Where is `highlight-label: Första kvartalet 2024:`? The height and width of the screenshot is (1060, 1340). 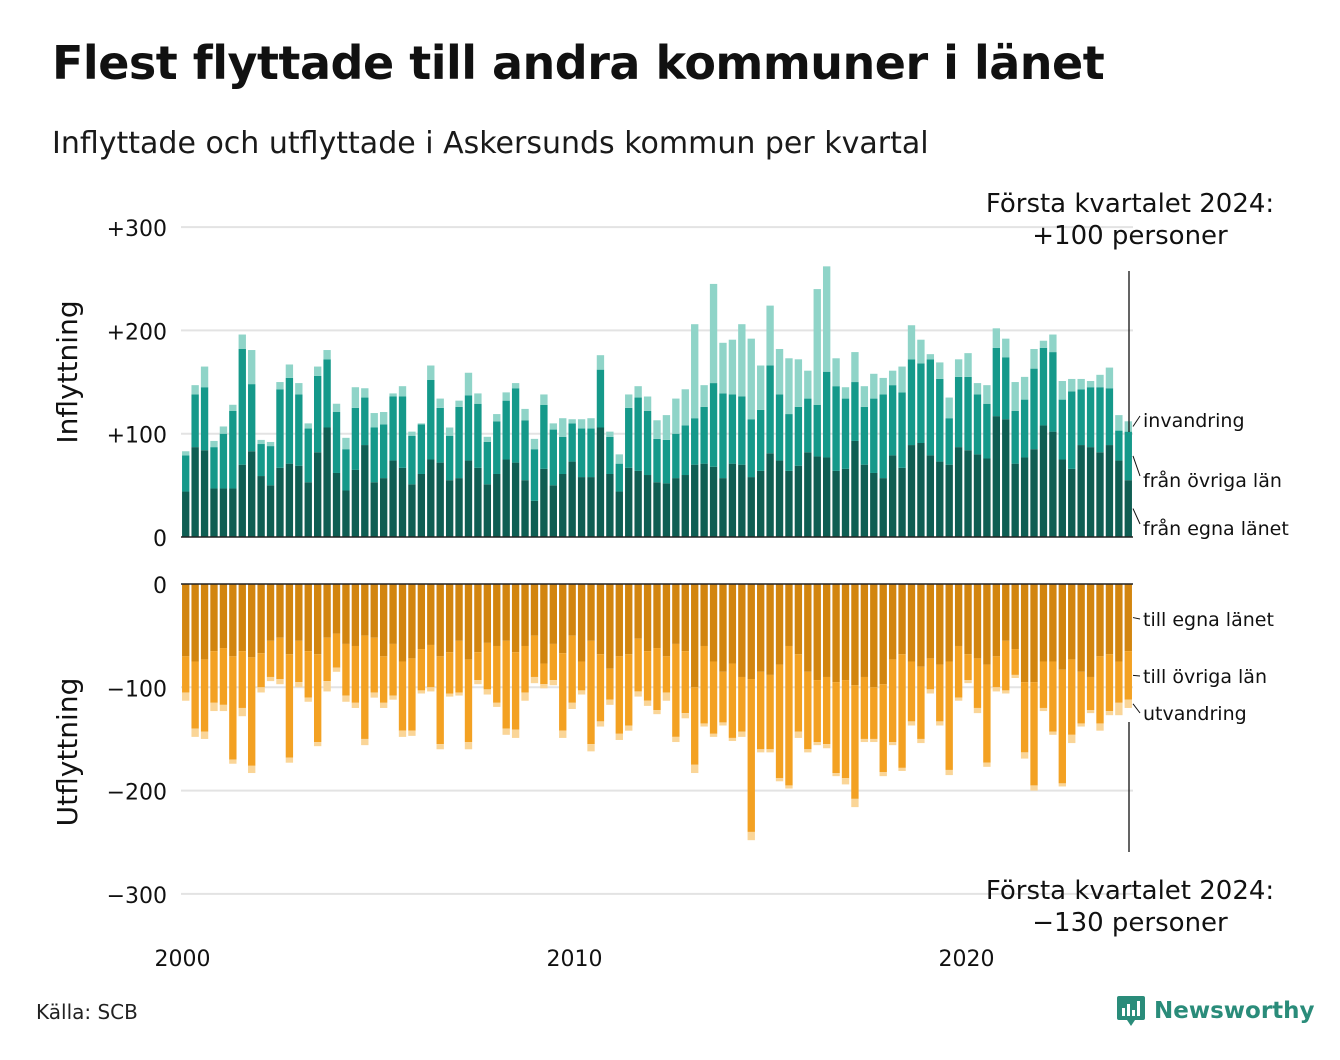 highlight-label: Första kvartalet 2024: is located at coordinates (1130, 891).